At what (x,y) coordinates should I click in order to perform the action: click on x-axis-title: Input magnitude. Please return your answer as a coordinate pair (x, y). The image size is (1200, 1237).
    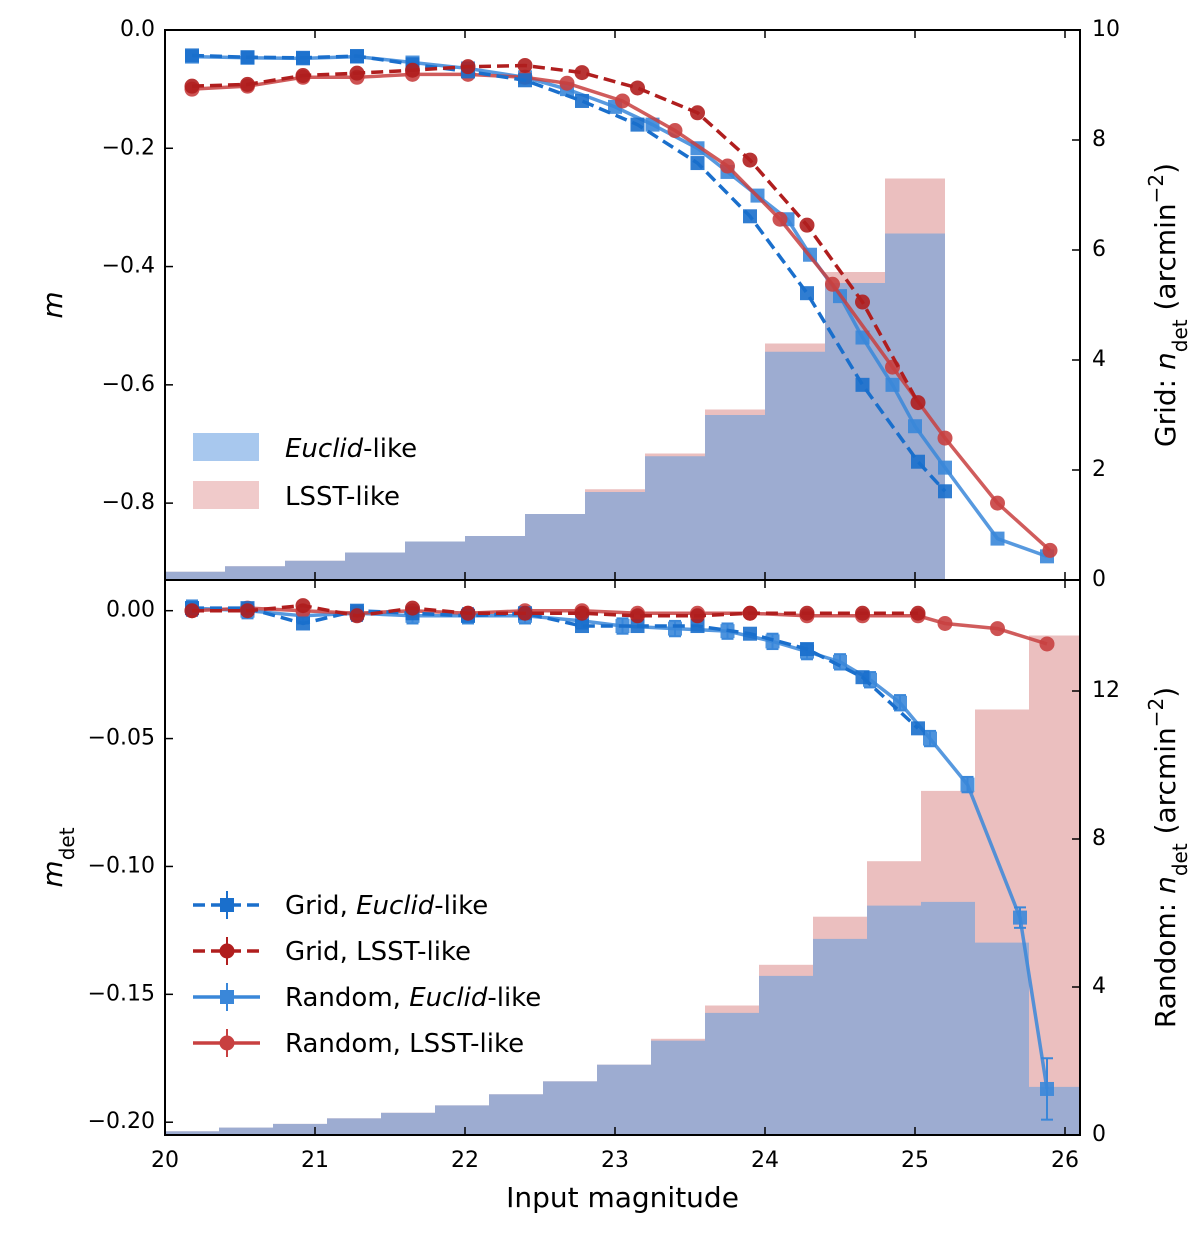
    Looking at the image, I should click on (622, 1197).